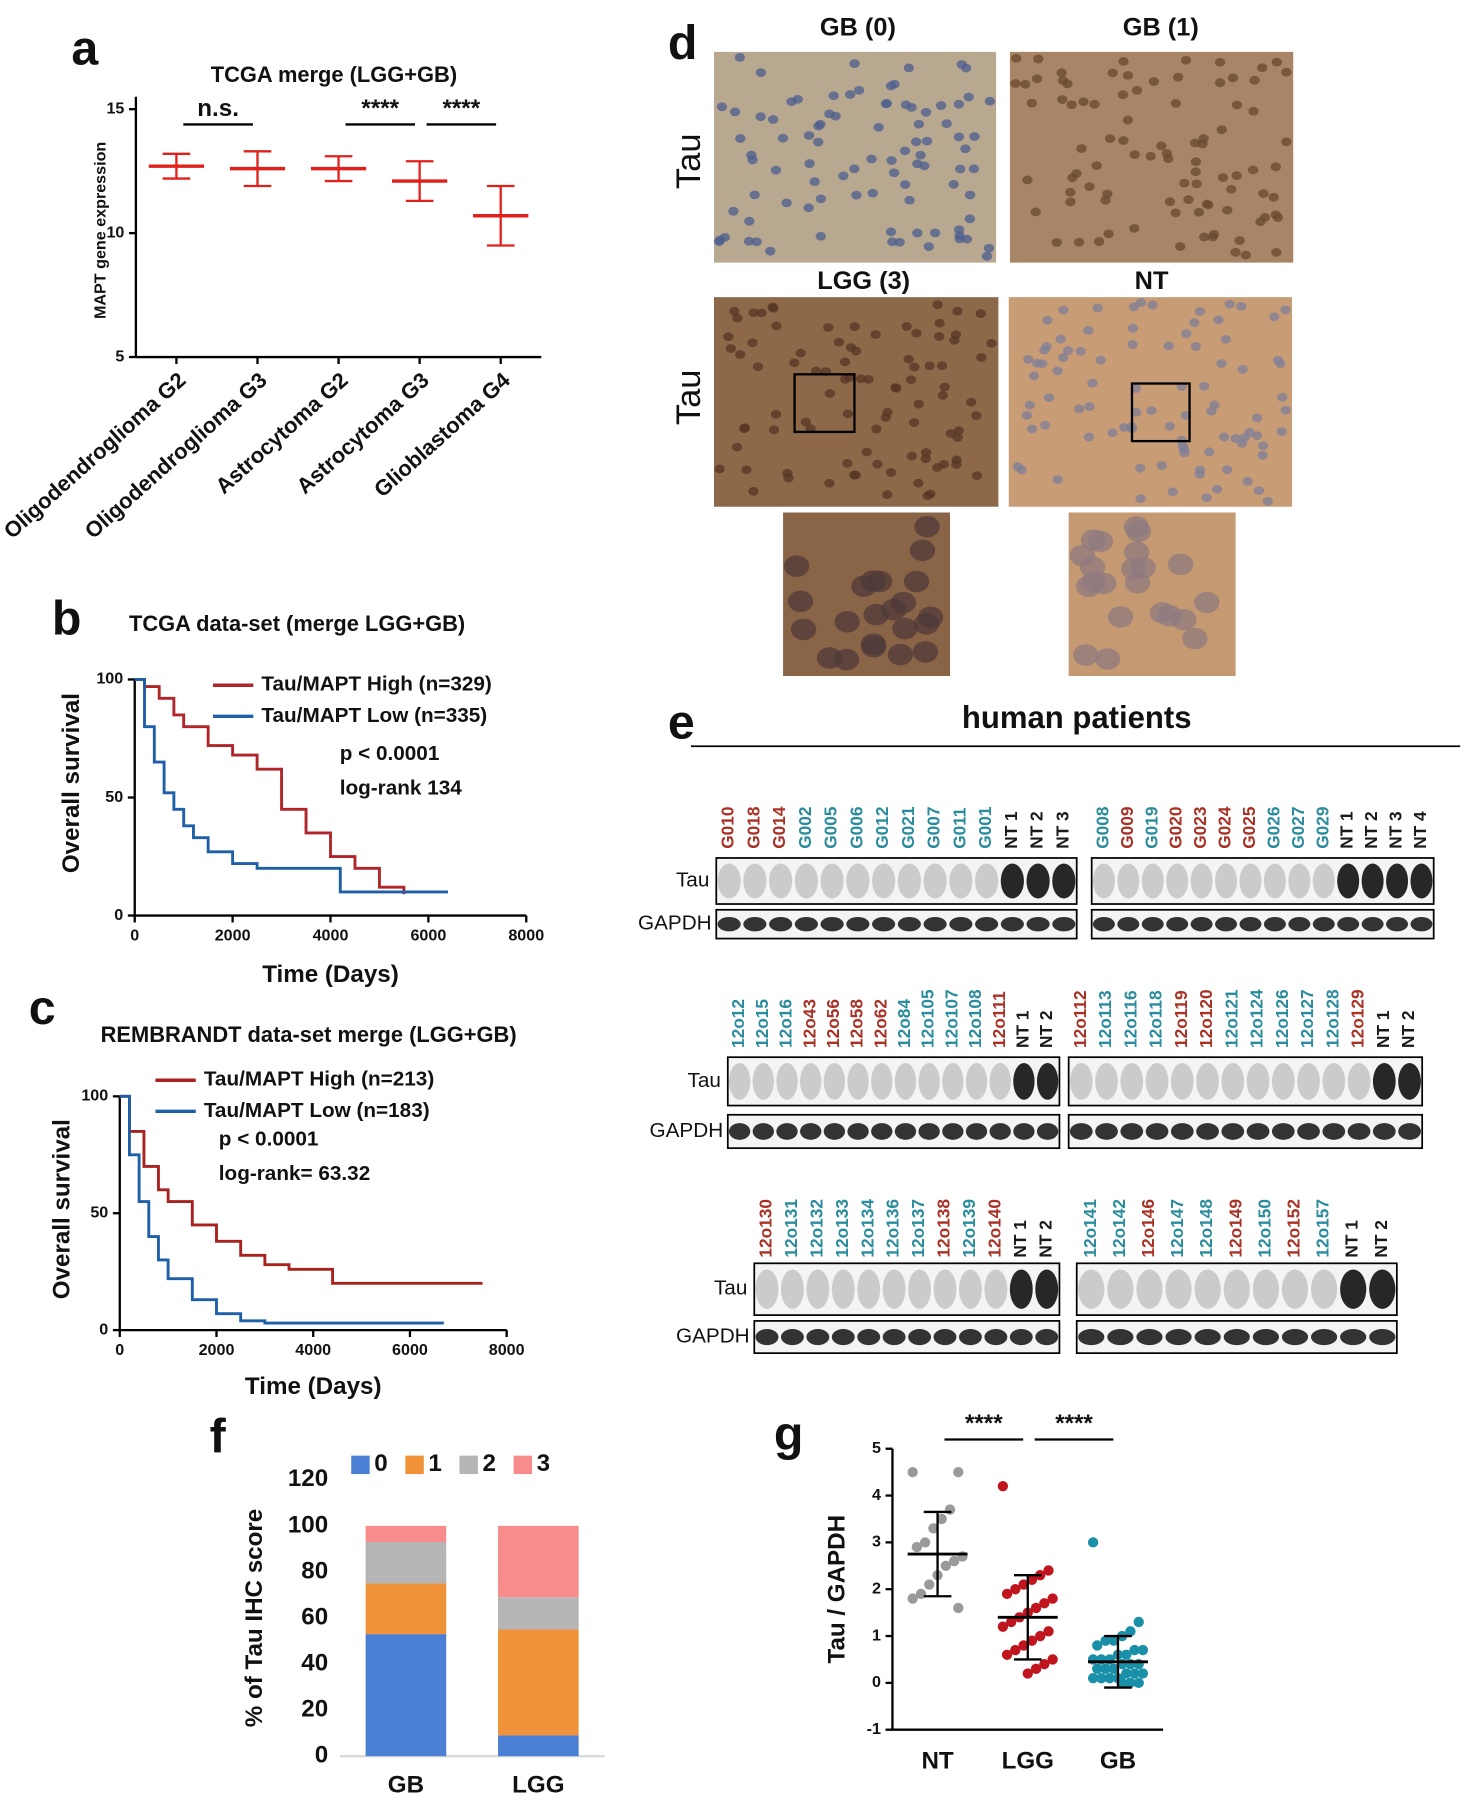 The height and width of the screenshot is (1800, 1474). Describe the element at coordinates (401, 787) in the screenshot. I see `annotation: log-rank 134` at that location.